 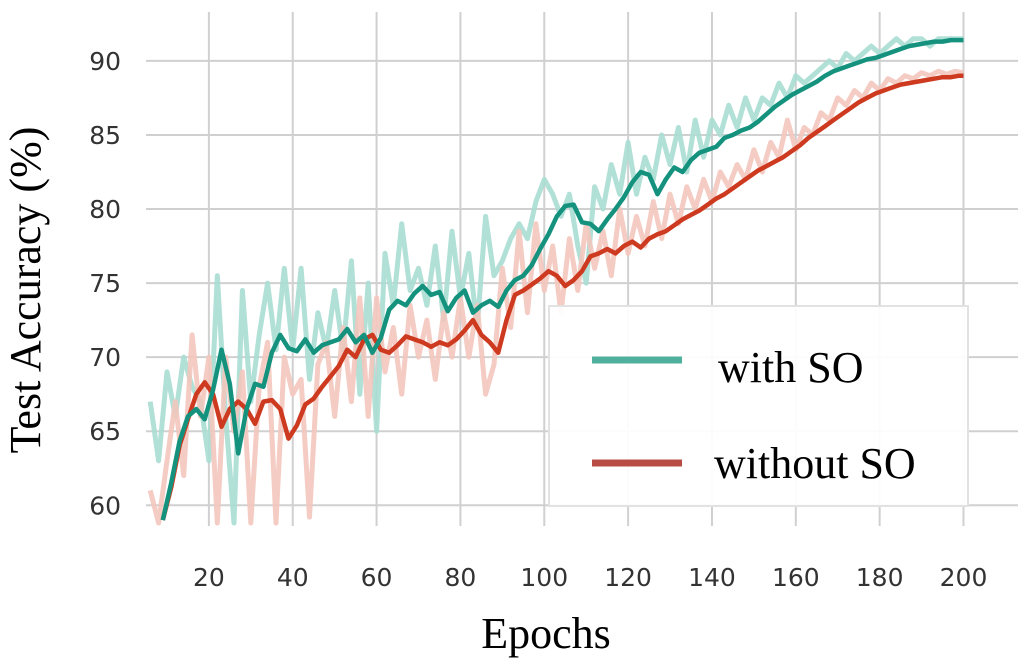 I want to click on y-axis-title: Test Accuracy (%), so click(x=25, y=290).